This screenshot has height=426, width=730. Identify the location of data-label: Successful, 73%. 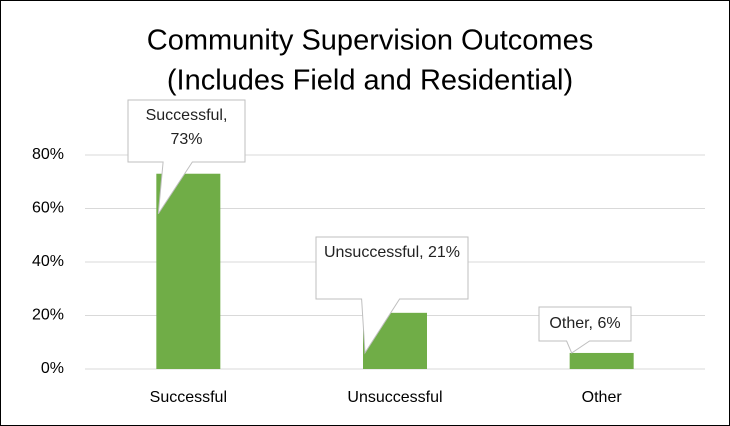
(186, 127).